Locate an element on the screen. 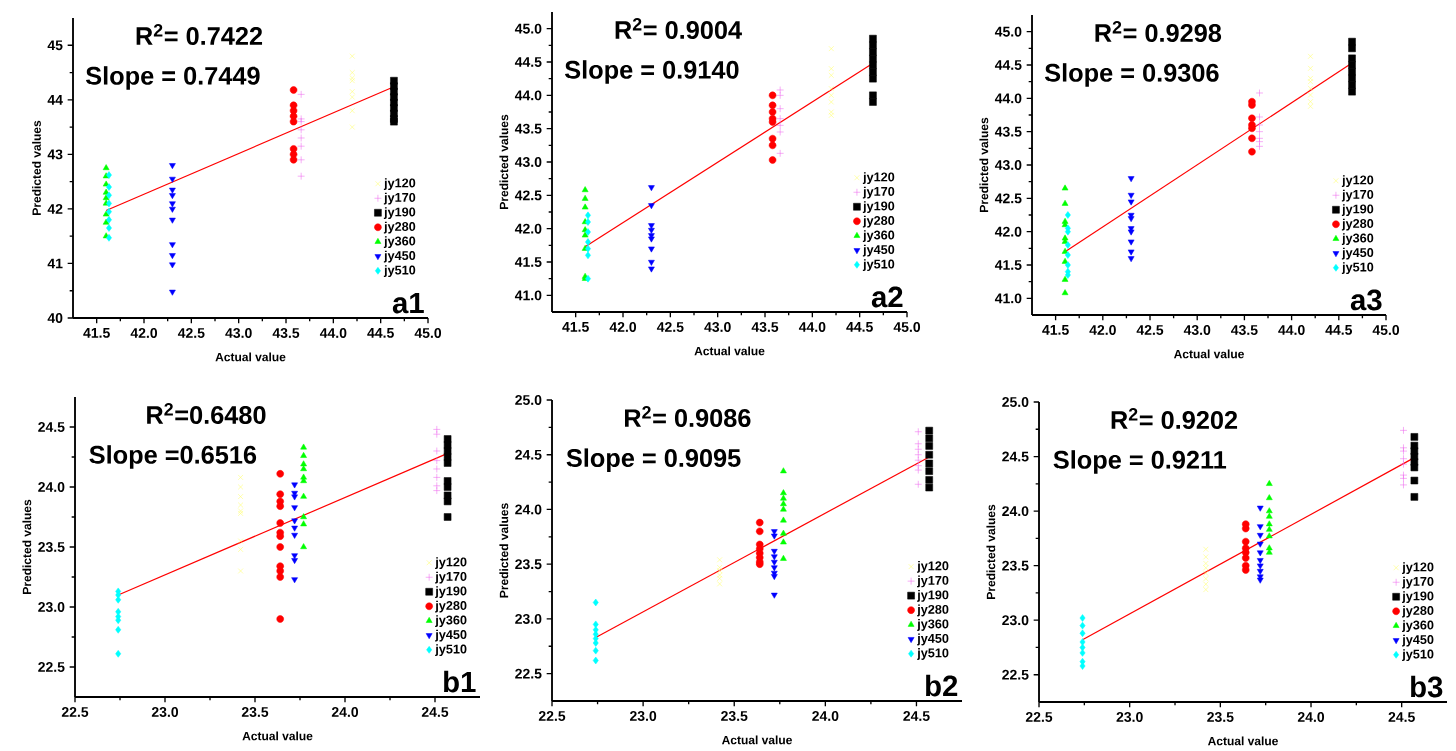 The height and width of the screenshot is (751, 1456). y-tick-label: 41.0 is located at coordinates (528, 295).